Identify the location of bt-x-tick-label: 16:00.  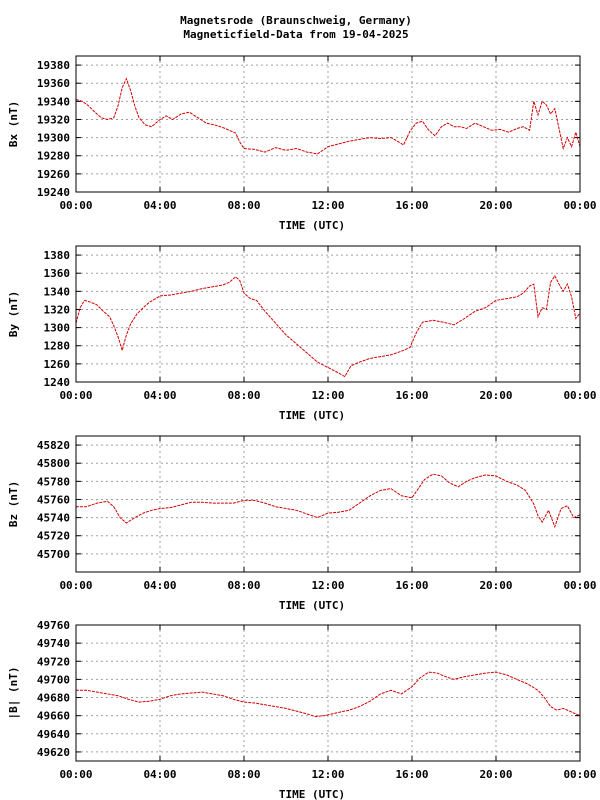
(411, 774).